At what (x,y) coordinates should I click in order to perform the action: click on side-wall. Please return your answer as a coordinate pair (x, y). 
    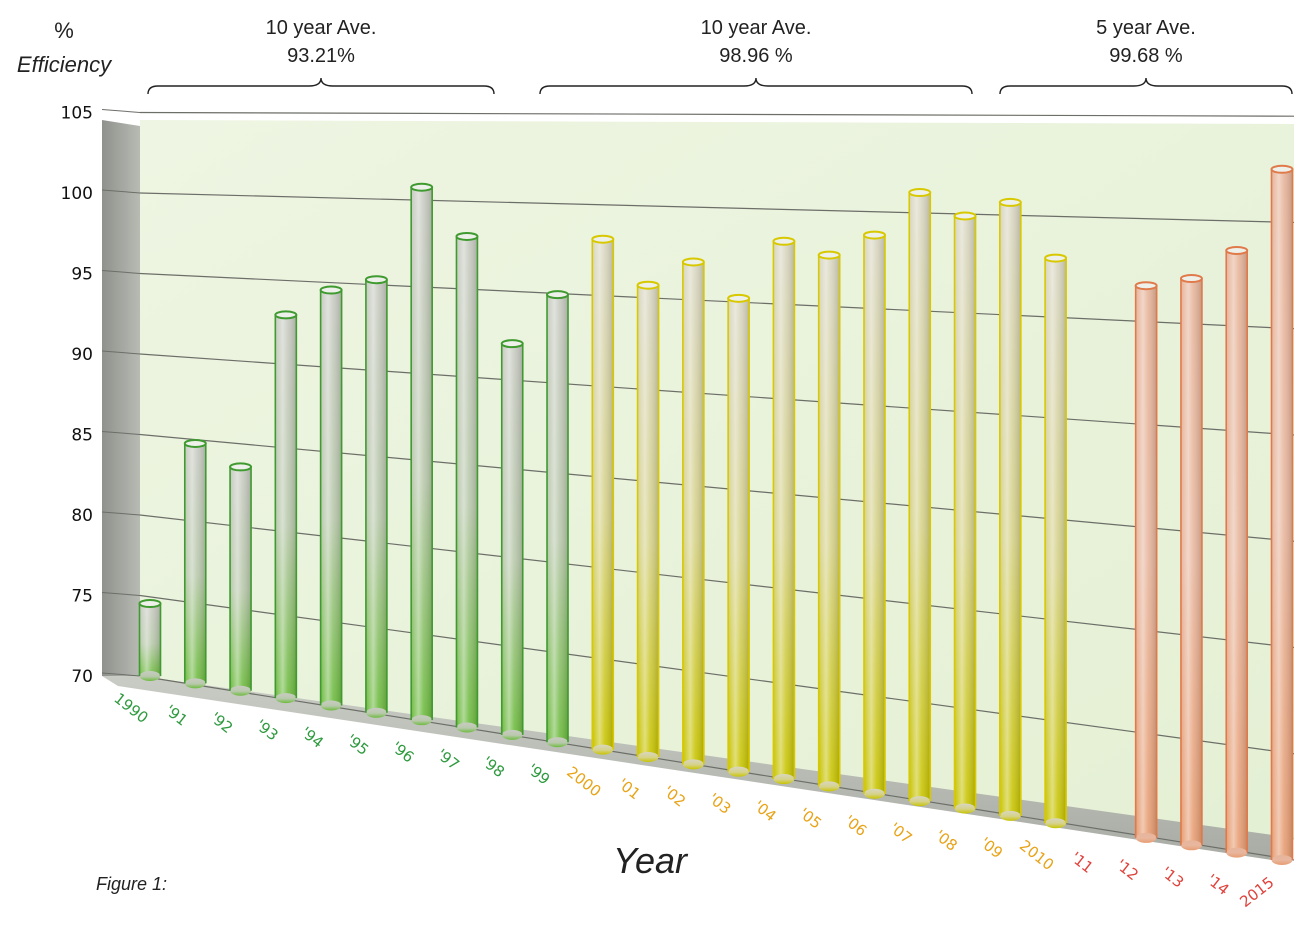
    Looking at the image, I should click on (121, 398).